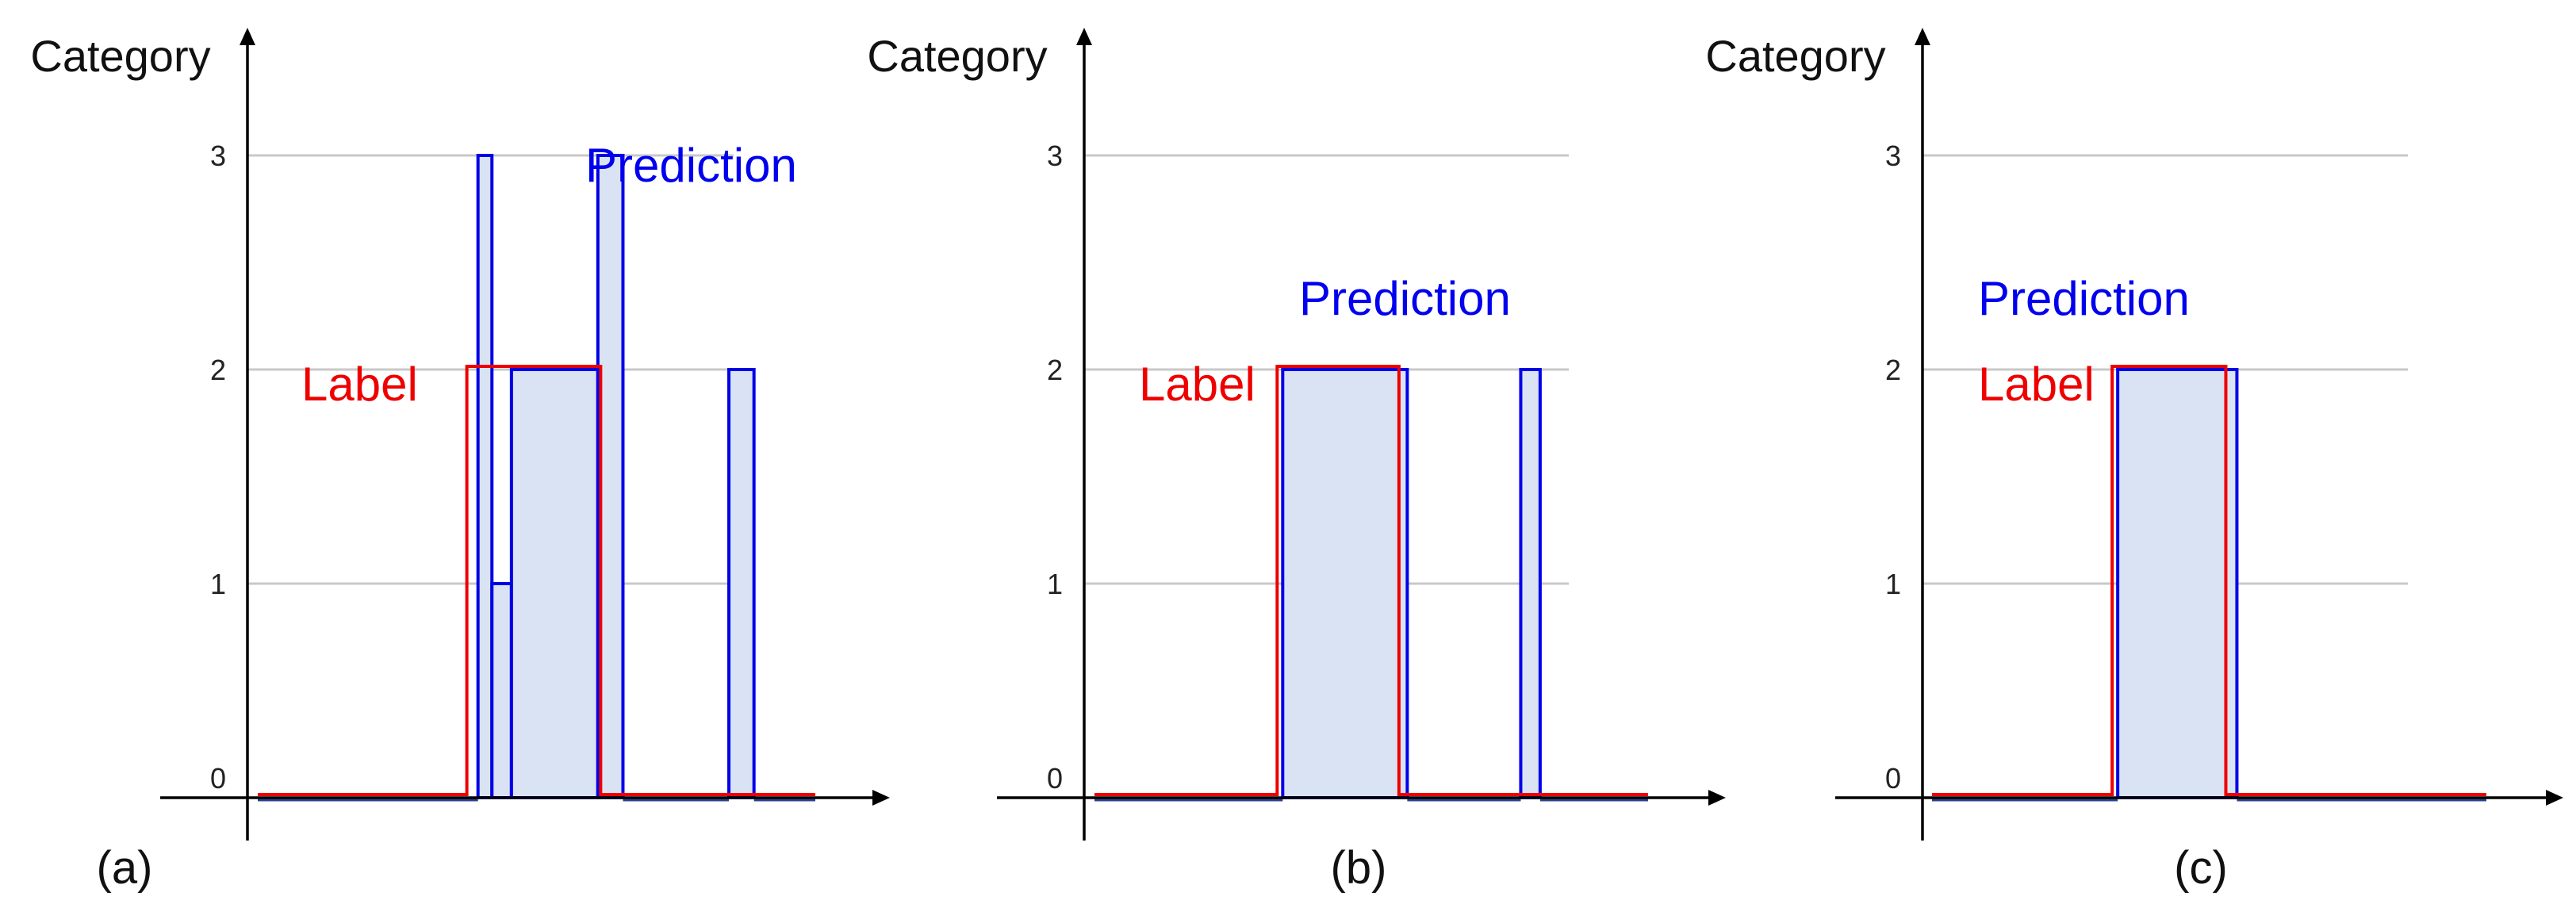 The width and height of the screenshot is (2576, 923). Describe the element at coordinates (125, 868) in the screenshot. I see `panel-label: (a)` at that location.